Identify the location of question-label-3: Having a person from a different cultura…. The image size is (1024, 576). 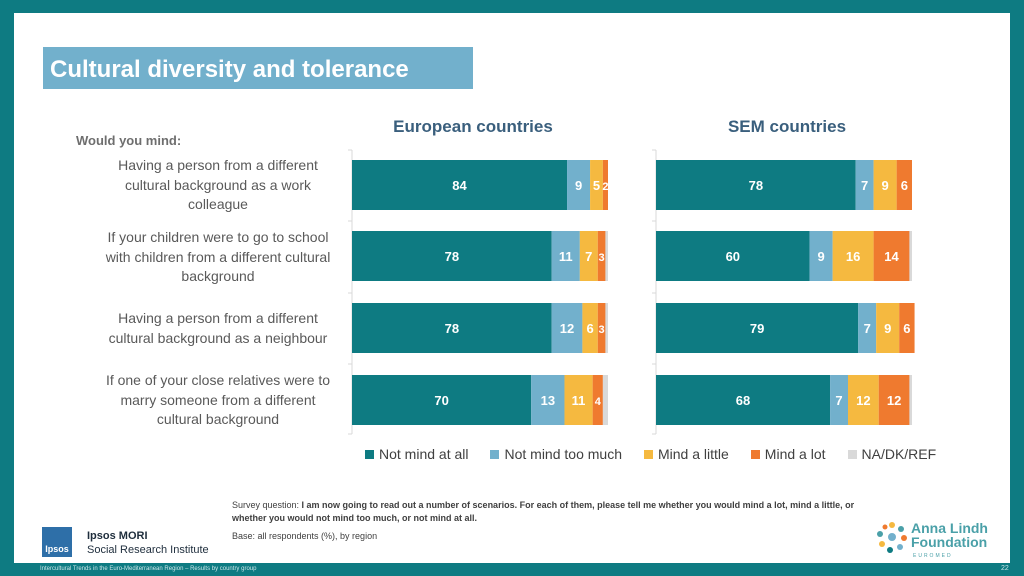
(218, 328).